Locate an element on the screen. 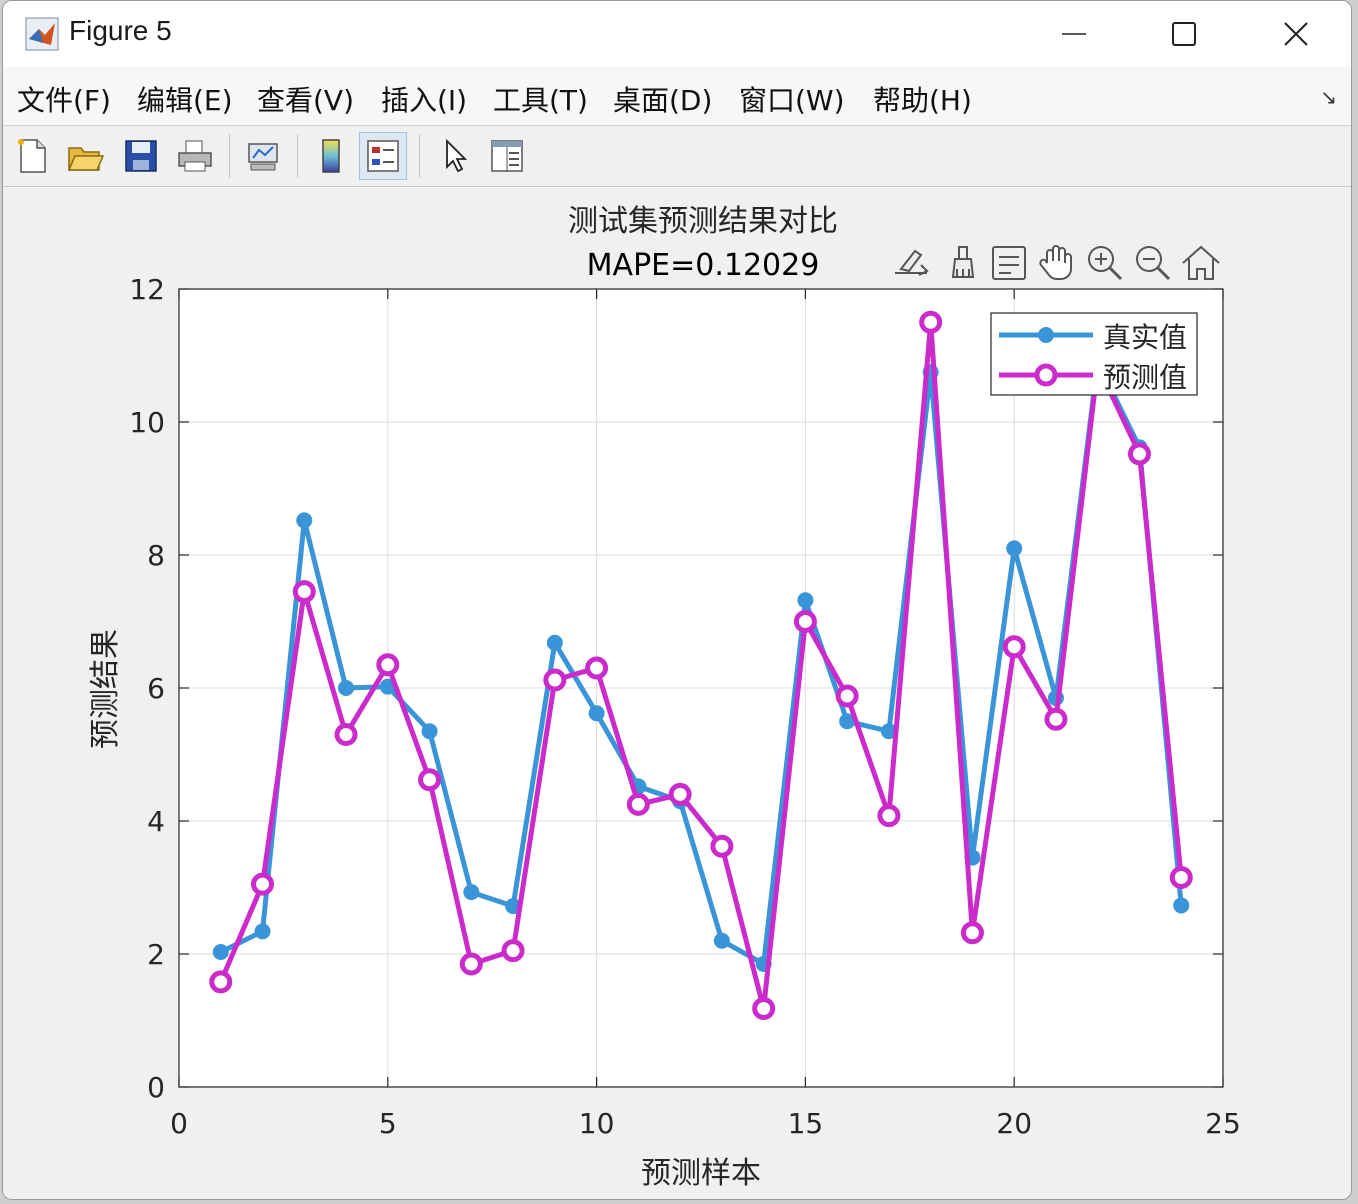  y-tick-label: 0 is located at coordinates (156, 1087).